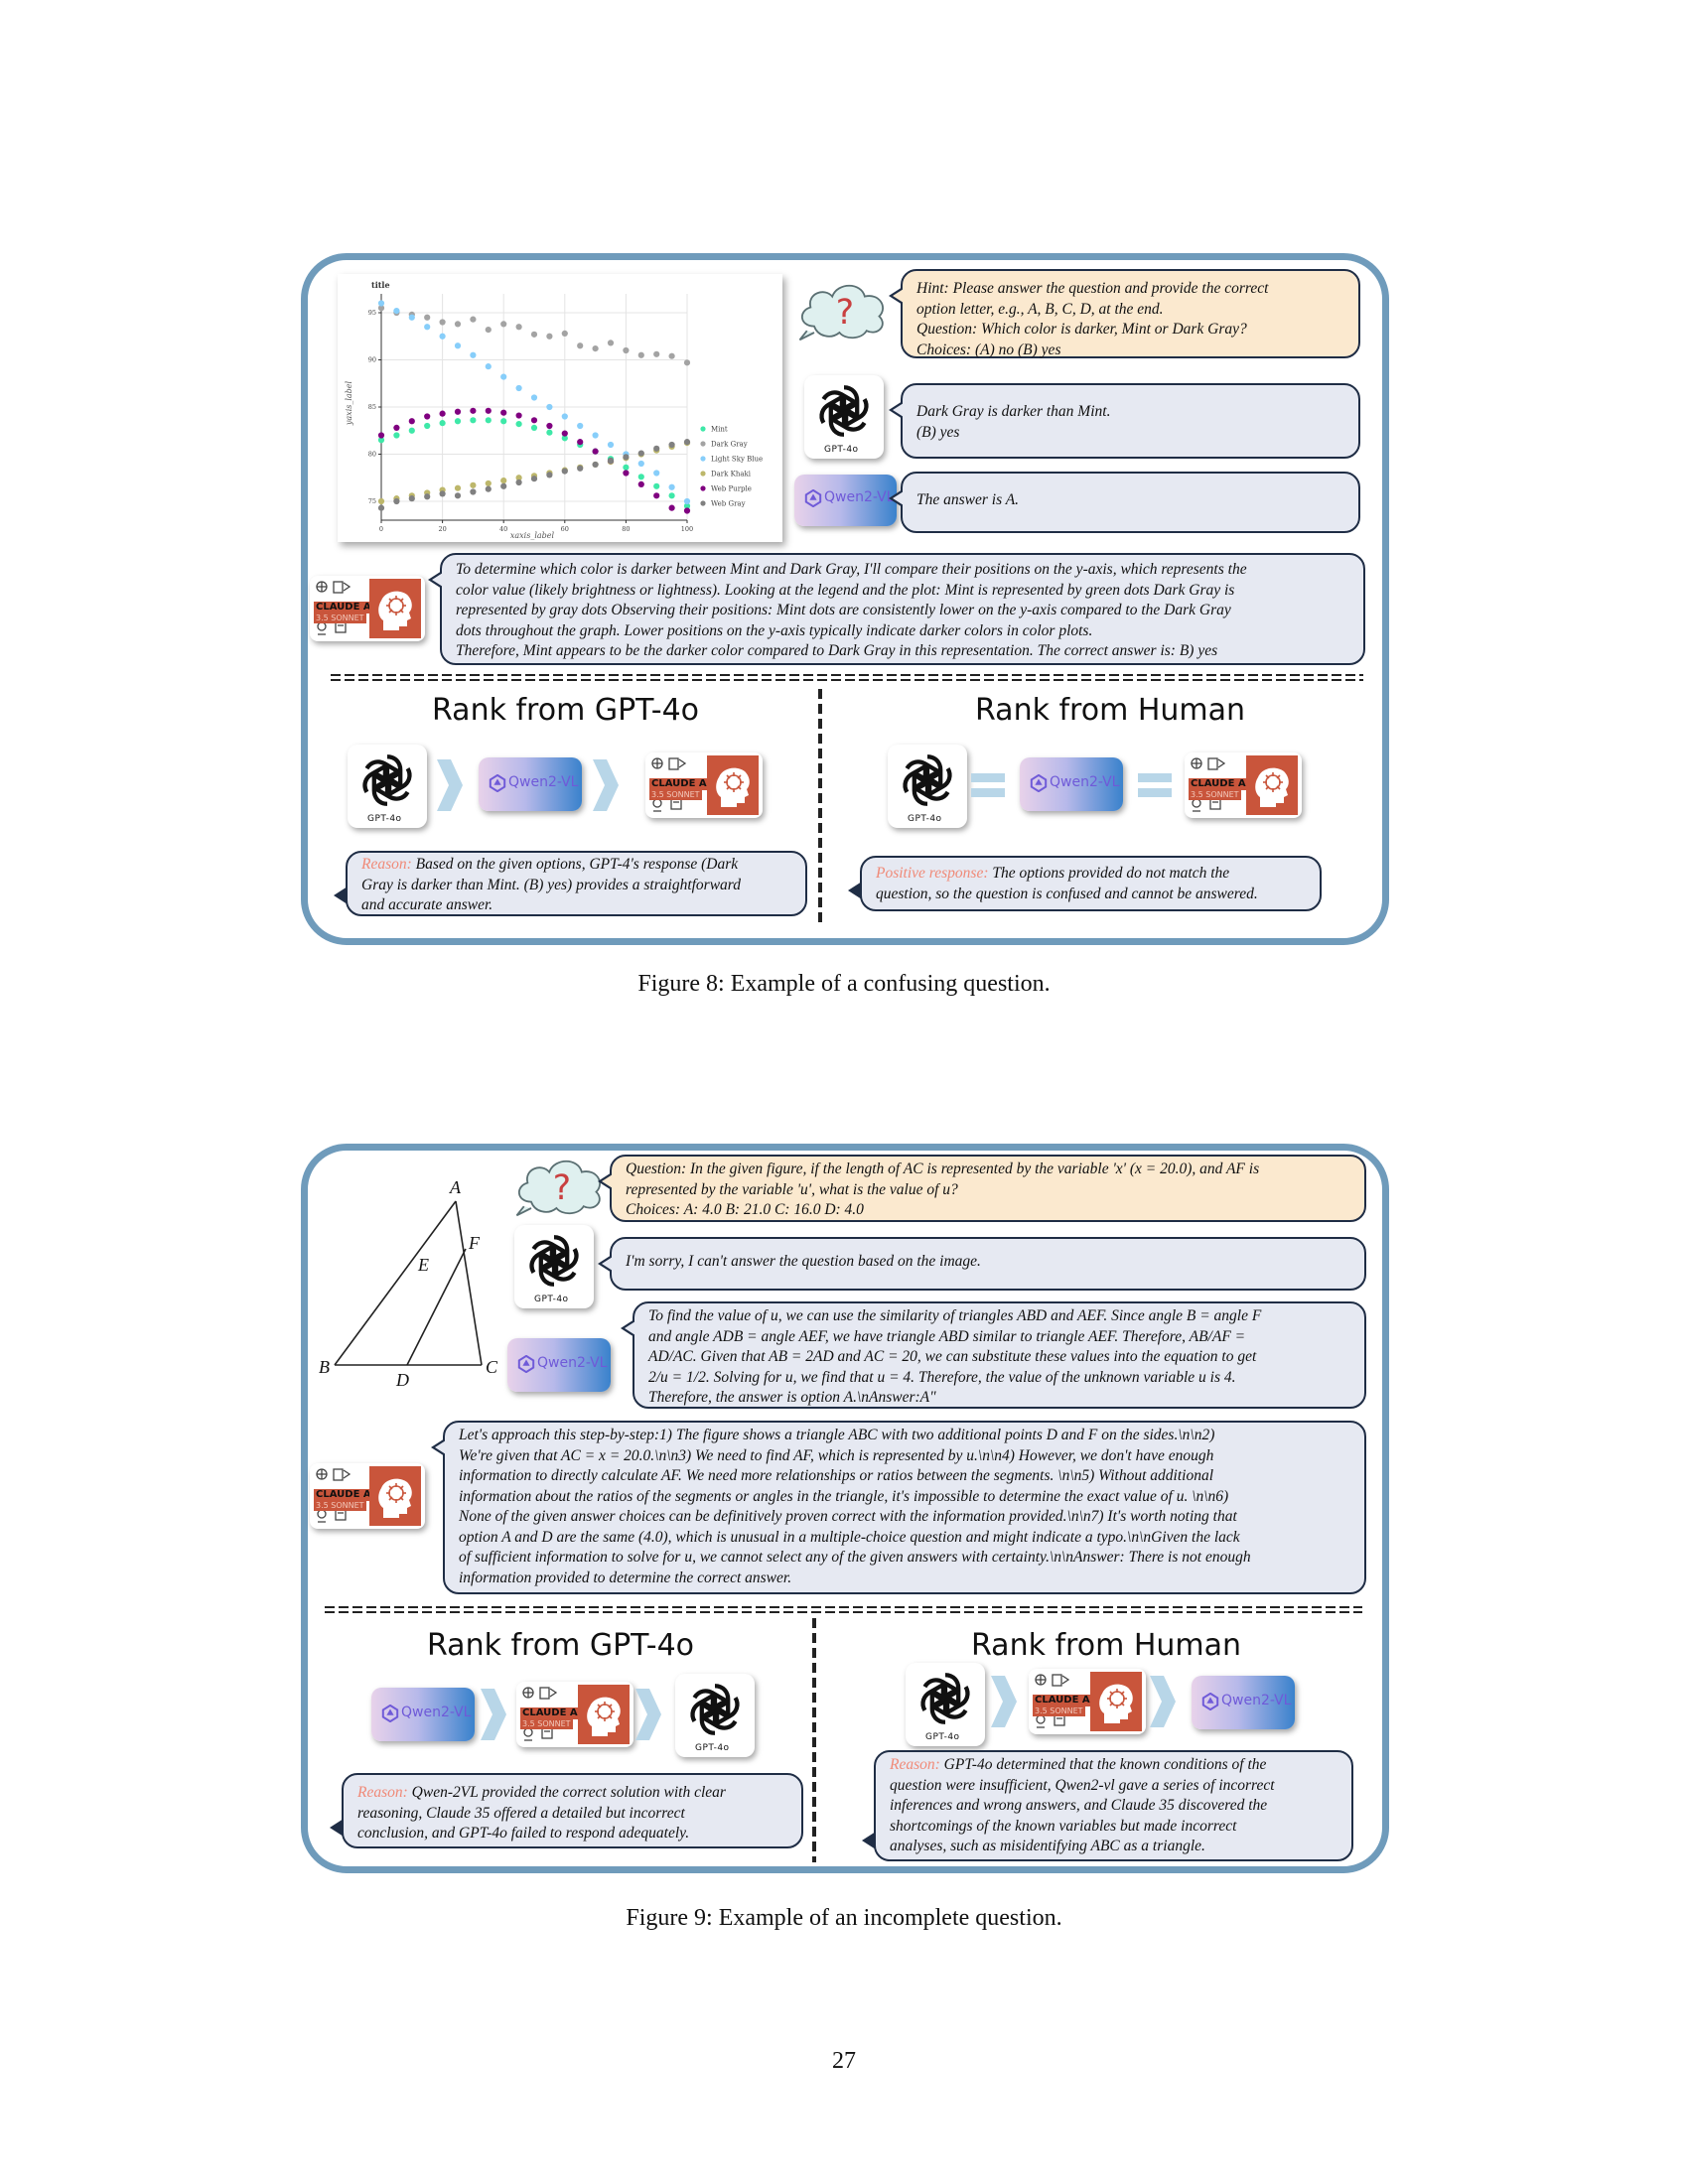 This screenshot has height=2184, width=1688. I want to click on y-tick-label: 85, so click(372, 407).